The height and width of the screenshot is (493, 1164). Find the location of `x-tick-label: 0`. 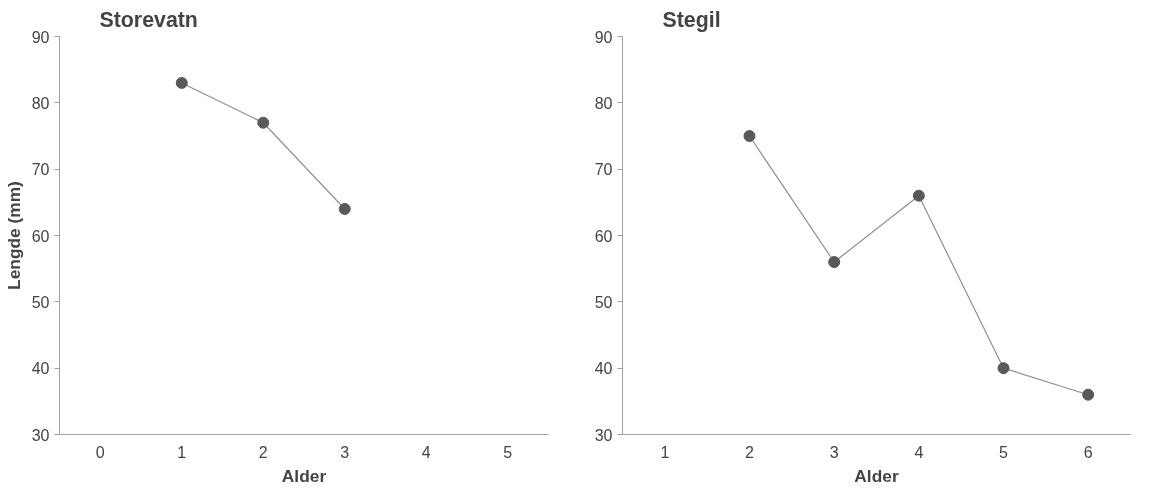

x-tick-label: 0 is located at coordinates (100, 452).